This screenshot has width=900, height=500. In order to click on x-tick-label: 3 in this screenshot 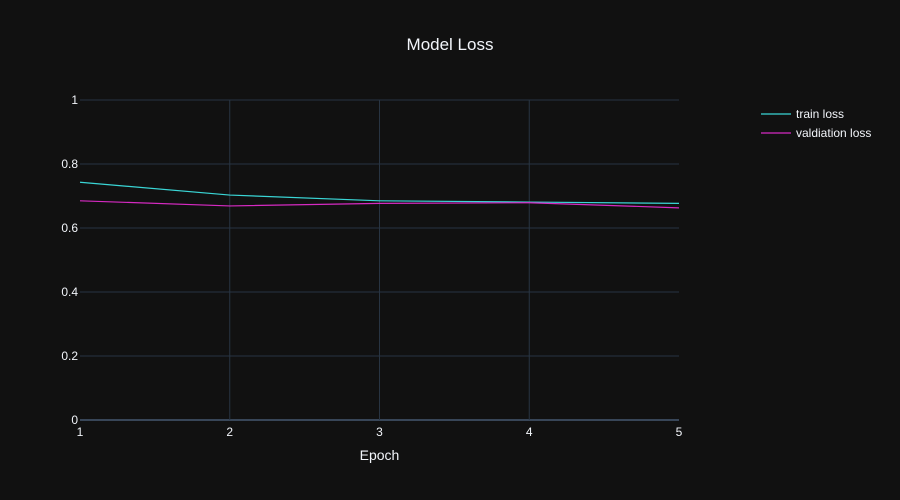, I will do `click(379, 432)`.